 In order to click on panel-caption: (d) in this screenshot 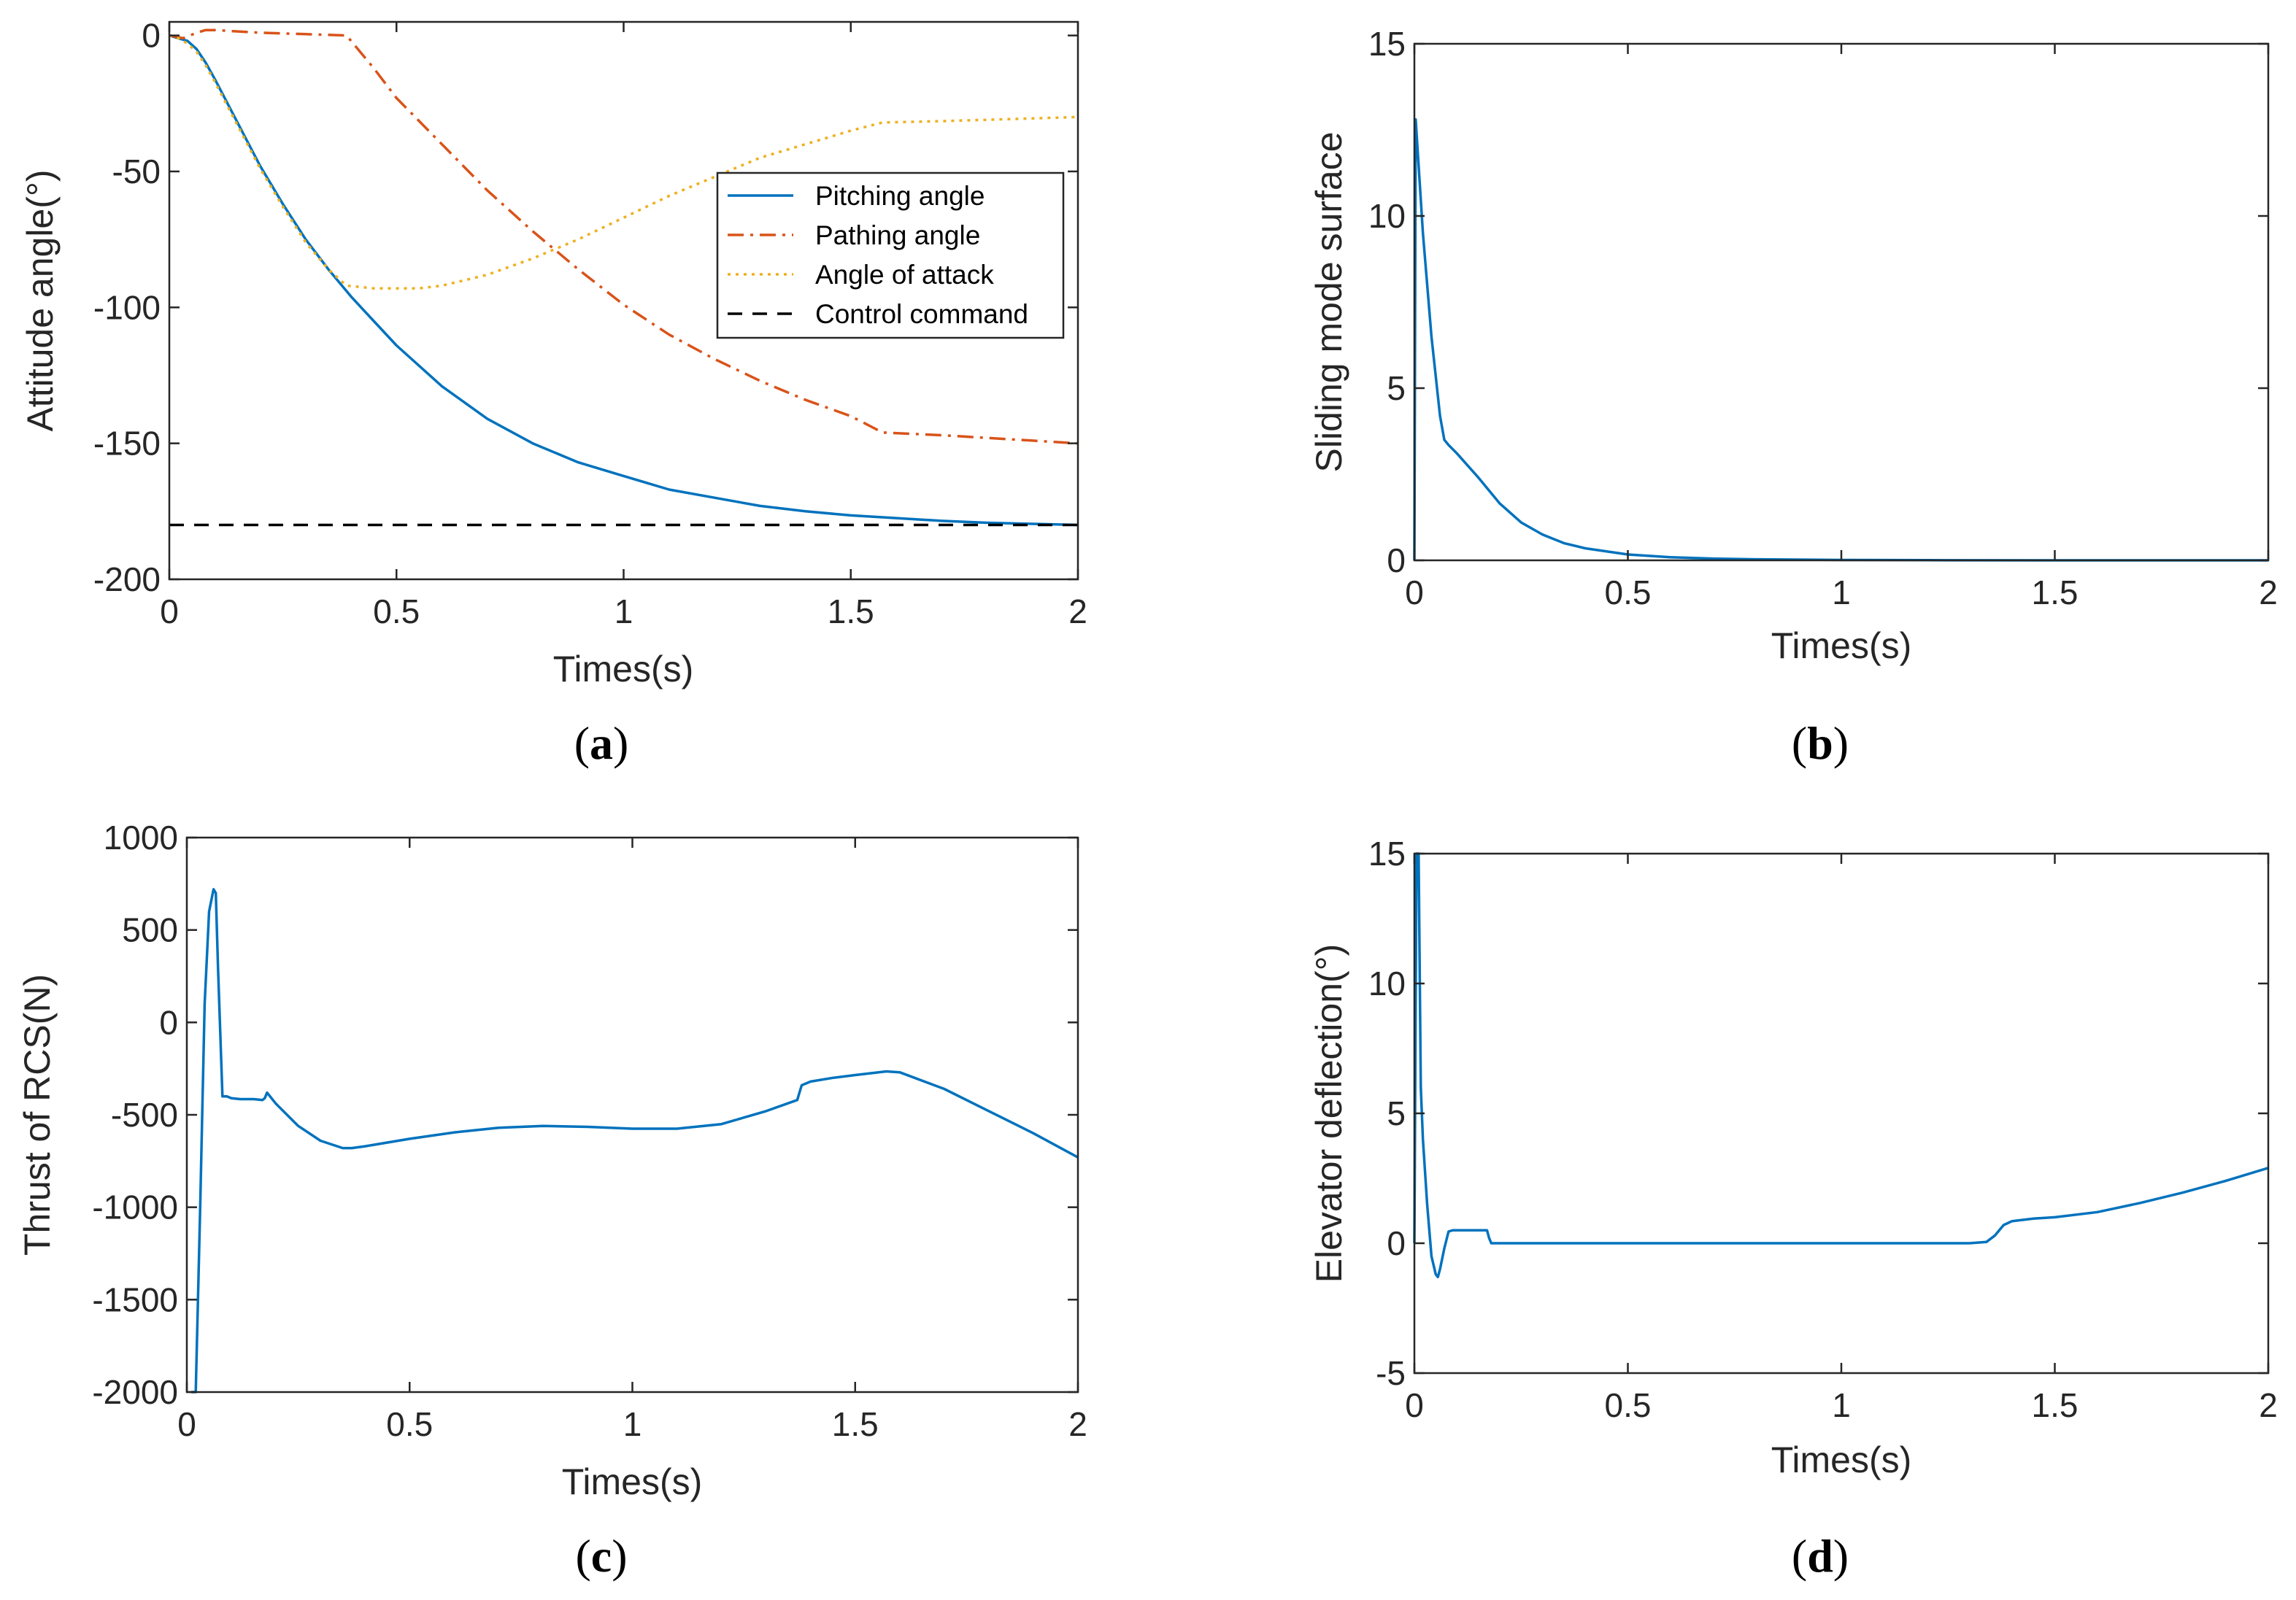, I will do `click(1820, 1556)`.